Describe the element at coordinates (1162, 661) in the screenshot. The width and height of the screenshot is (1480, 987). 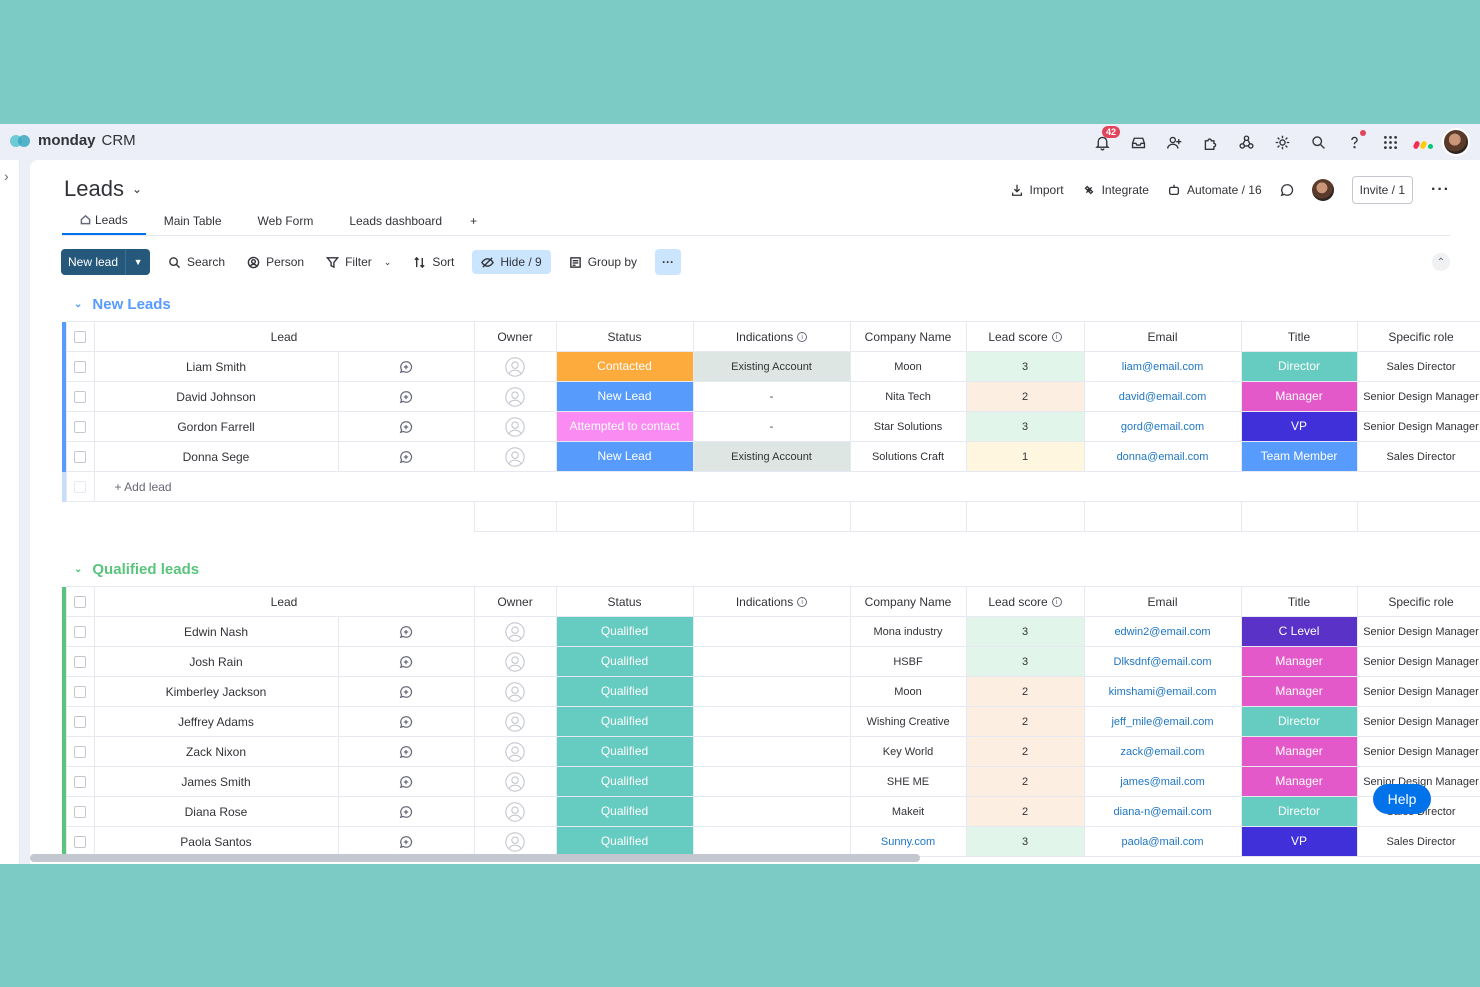
I see `email-cell: Dlksdnf@email.com` at that location.